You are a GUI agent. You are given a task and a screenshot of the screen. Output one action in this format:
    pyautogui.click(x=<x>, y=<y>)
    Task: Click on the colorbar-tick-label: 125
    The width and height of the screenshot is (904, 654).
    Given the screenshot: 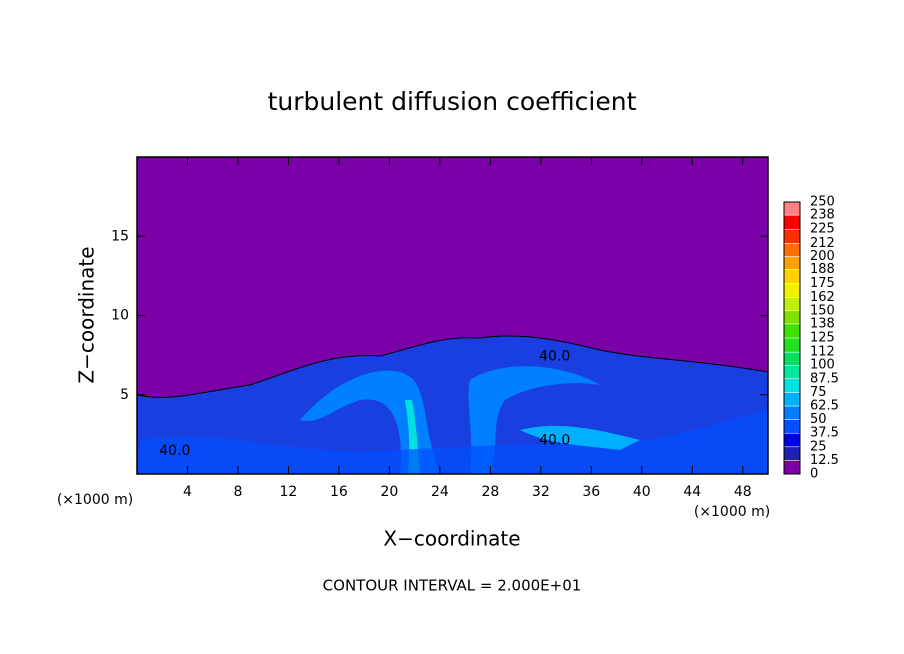 What is the action you would take?
    pyautogui.click(x=822, y=338)
    